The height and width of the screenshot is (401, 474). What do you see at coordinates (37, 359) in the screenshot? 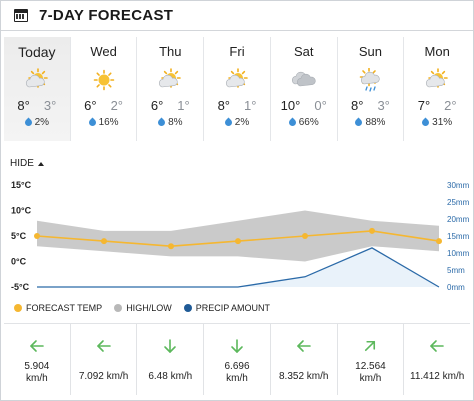
I see `wind-cell: 5.904 km/h` at bounding box center [37, 359].